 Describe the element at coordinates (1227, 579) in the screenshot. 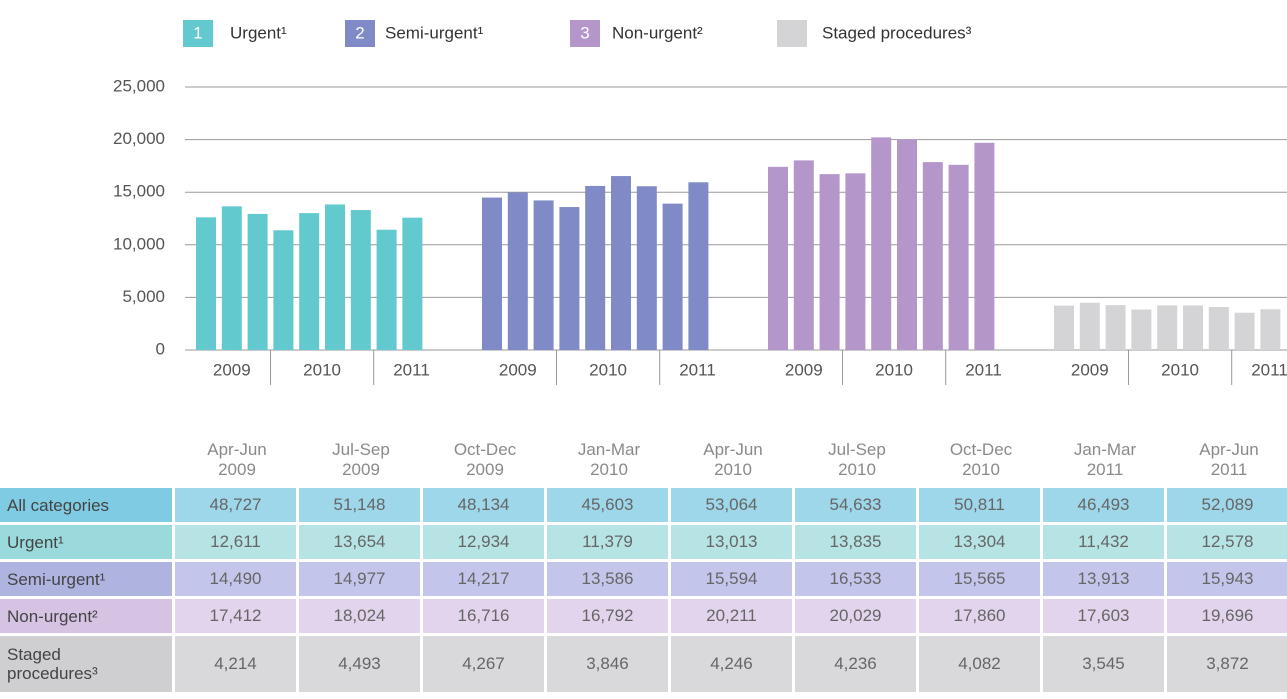

I see `table-cell: 15,943` at that location.